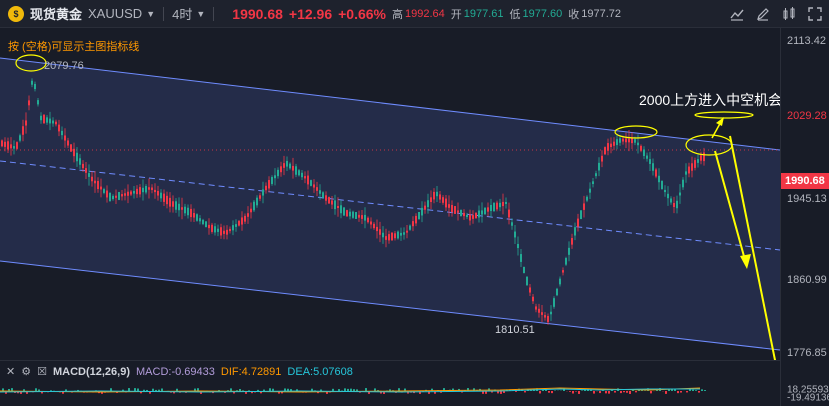 The image size is (829, 406). Describe the element at coordinates (730, 205) in the screenshot. I see `projection-arrow-short` at that location.